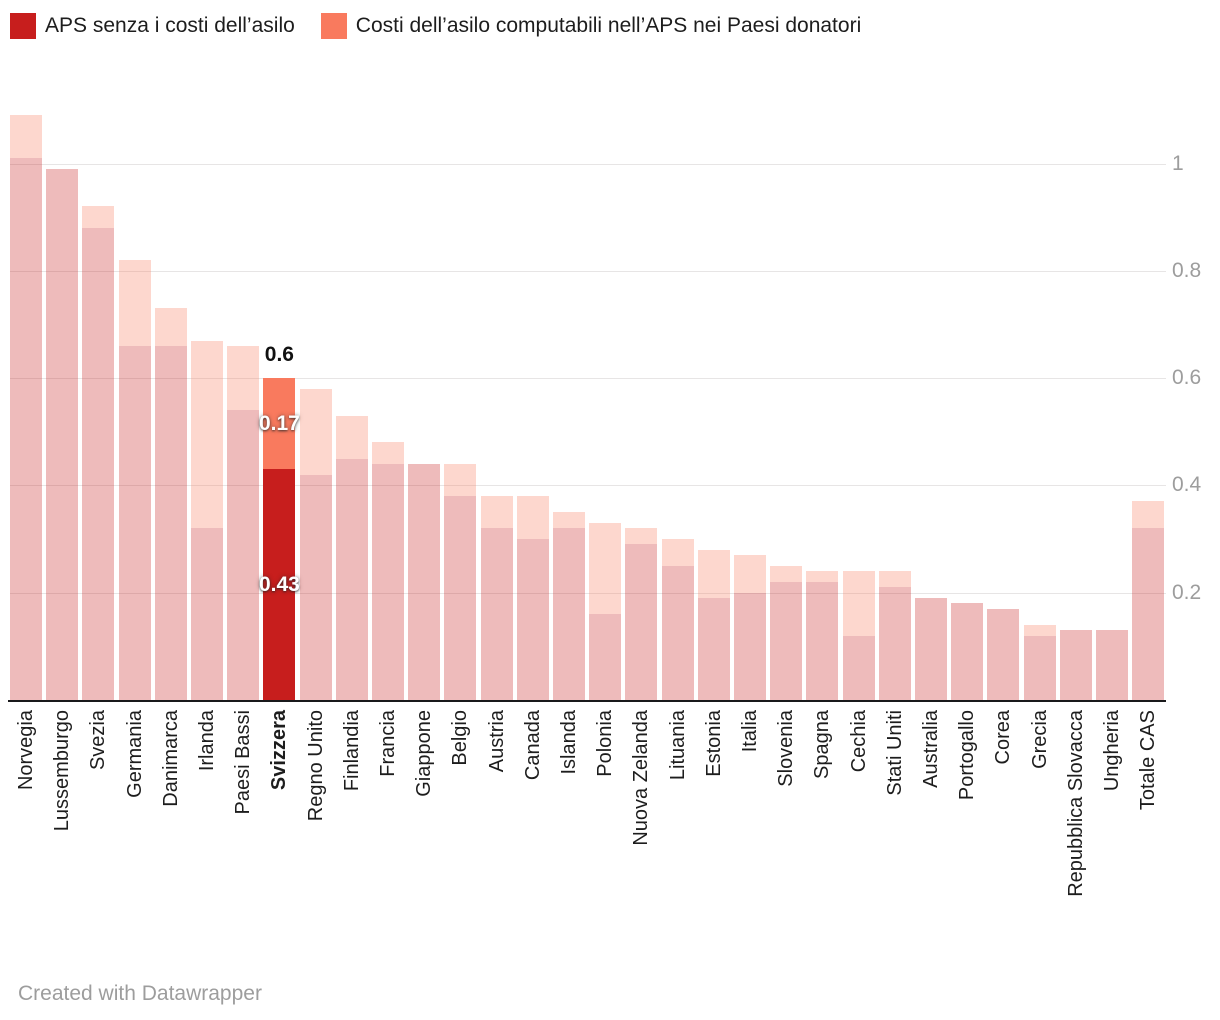 The image size is (1220, 1020). I want to click on bar-svizzera-aps-segment, so click(279, 584).